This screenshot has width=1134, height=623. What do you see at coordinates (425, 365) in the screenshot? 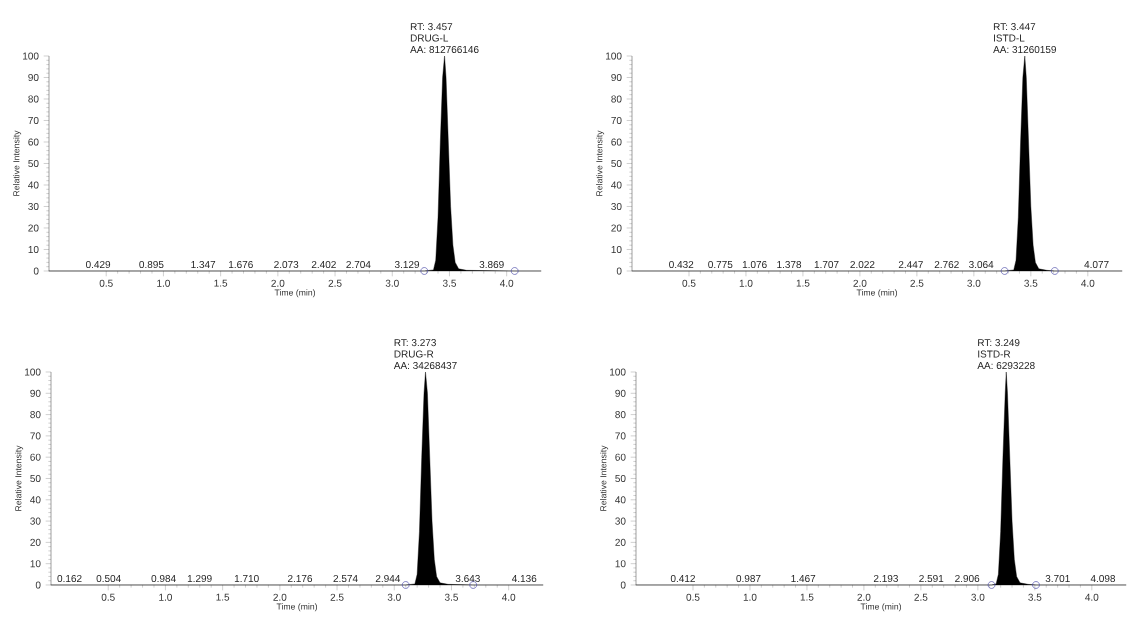
I see `annotation: AA: 34268437` at bounding box center [425, 365].